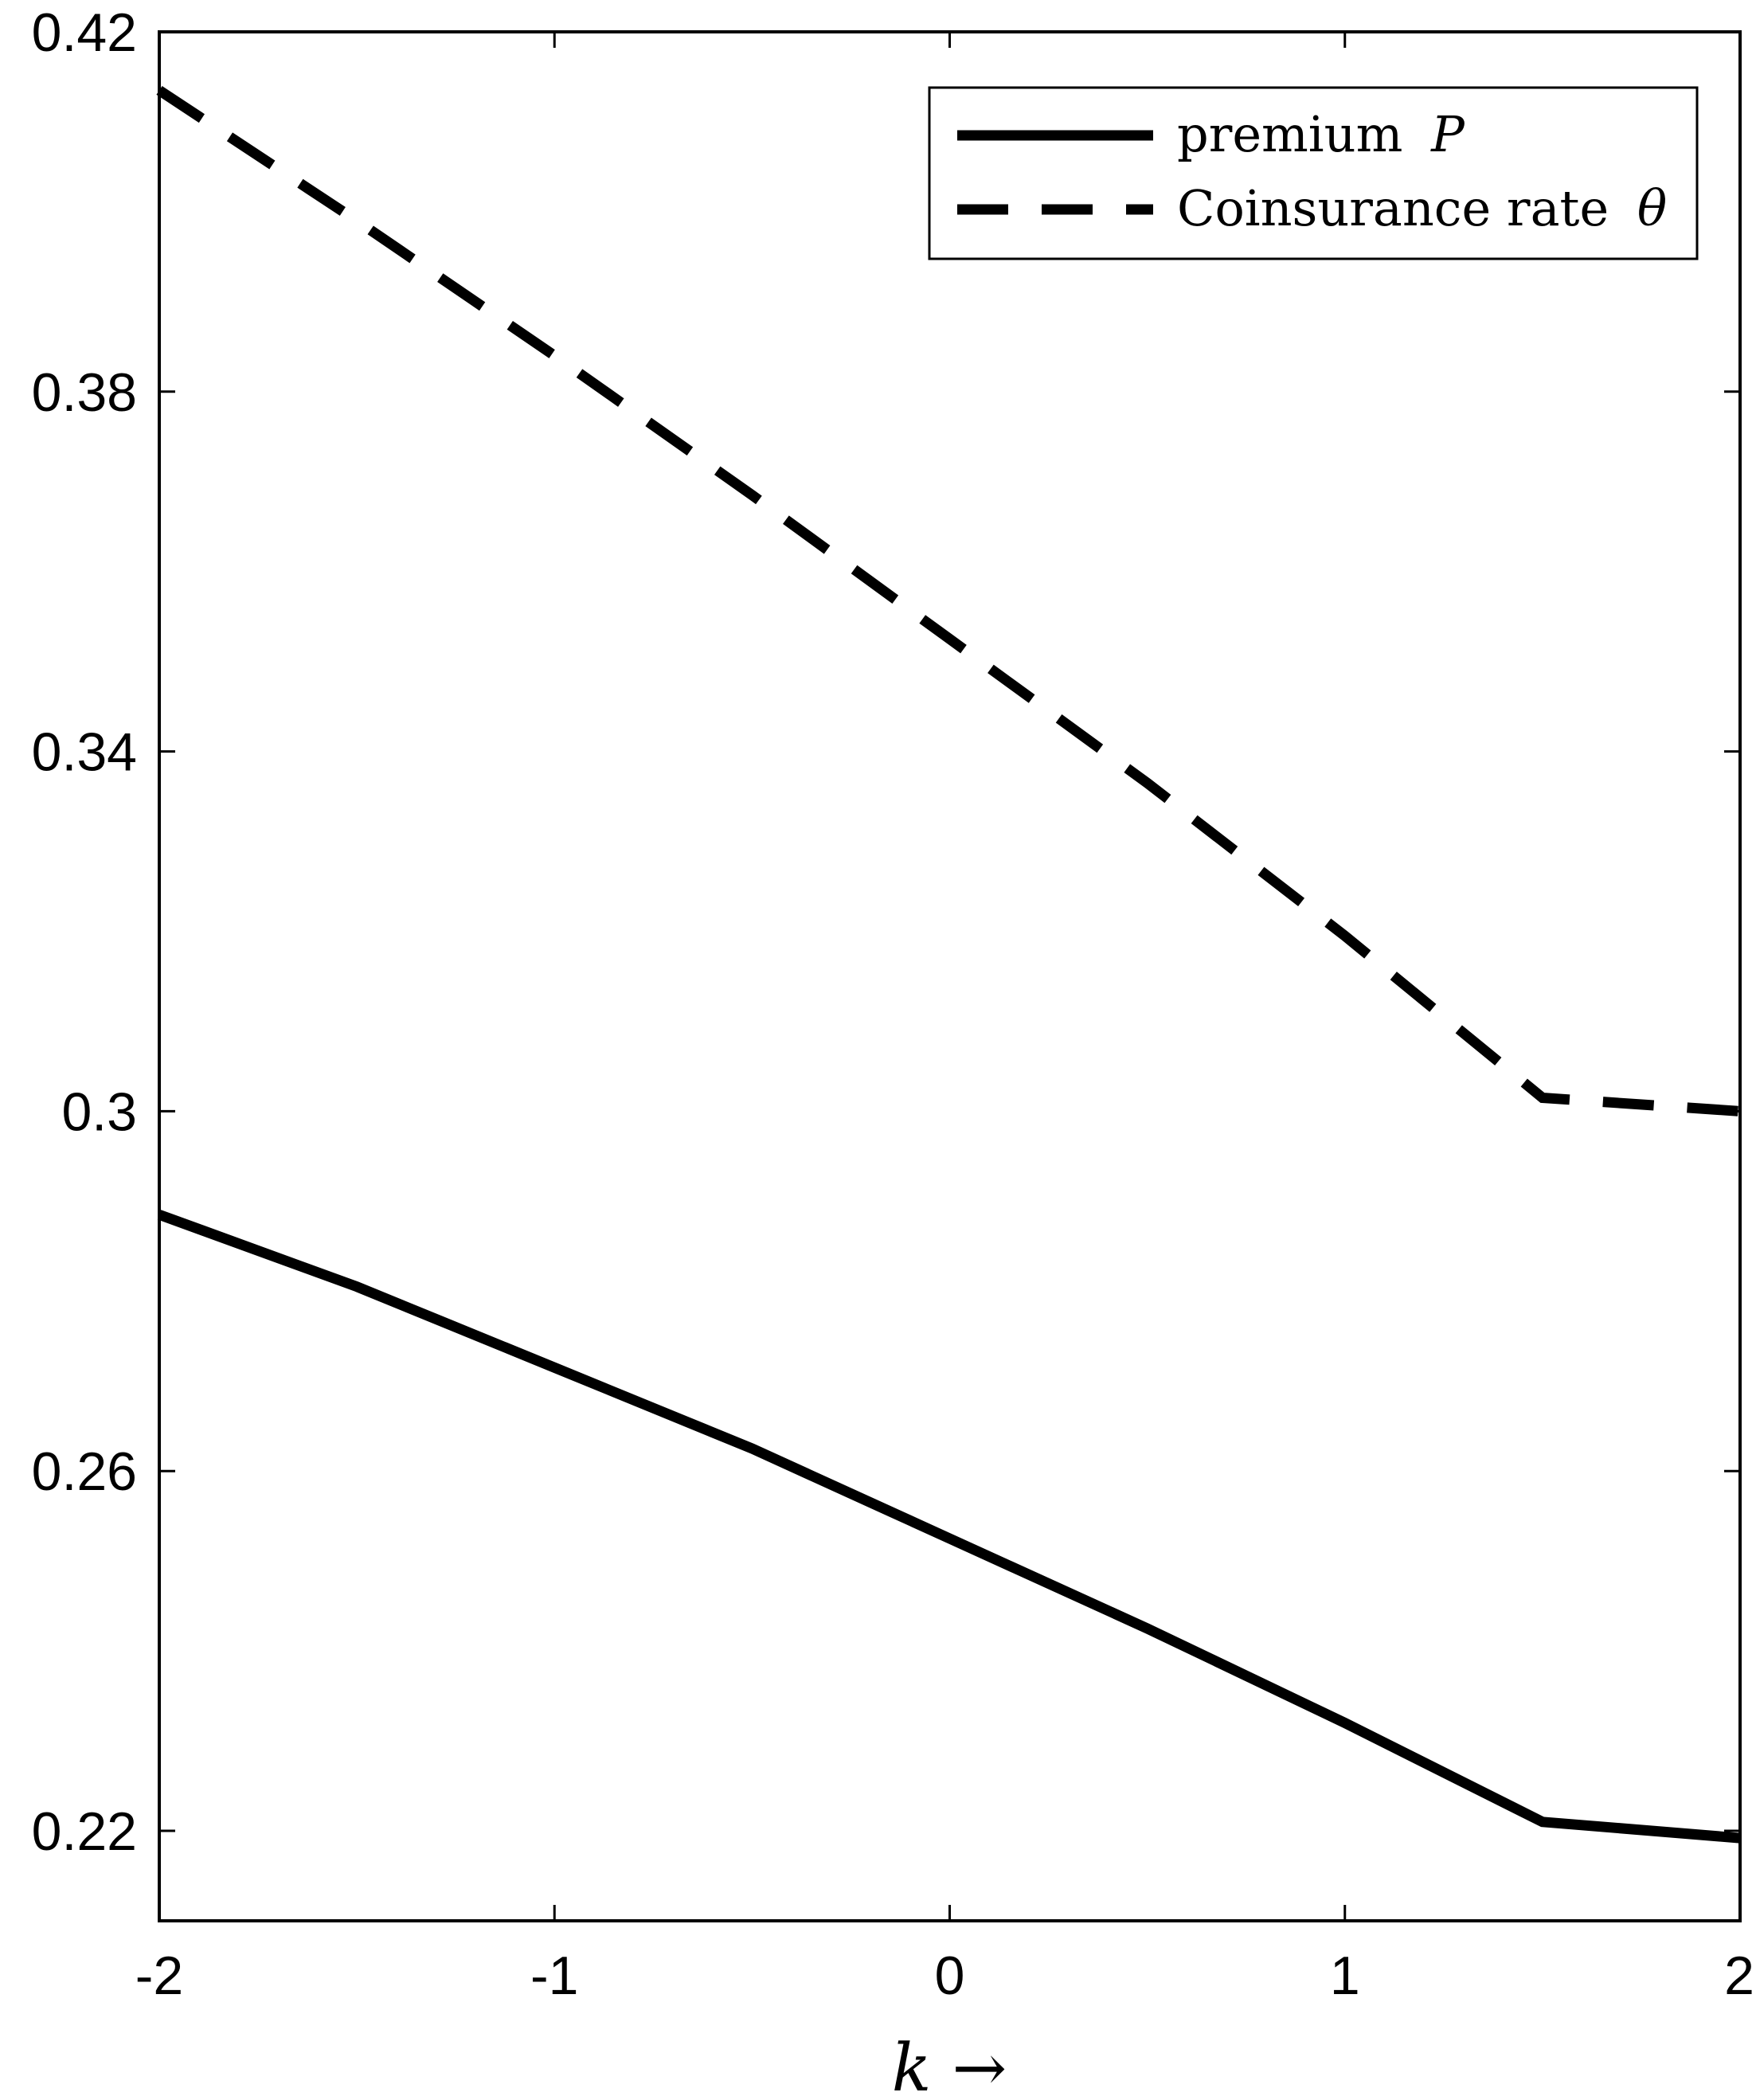 Image resolution: width=1756 pixels, height=2100 pixels. I want to click on y-tick-label: 0.26, so click(84, 1472).